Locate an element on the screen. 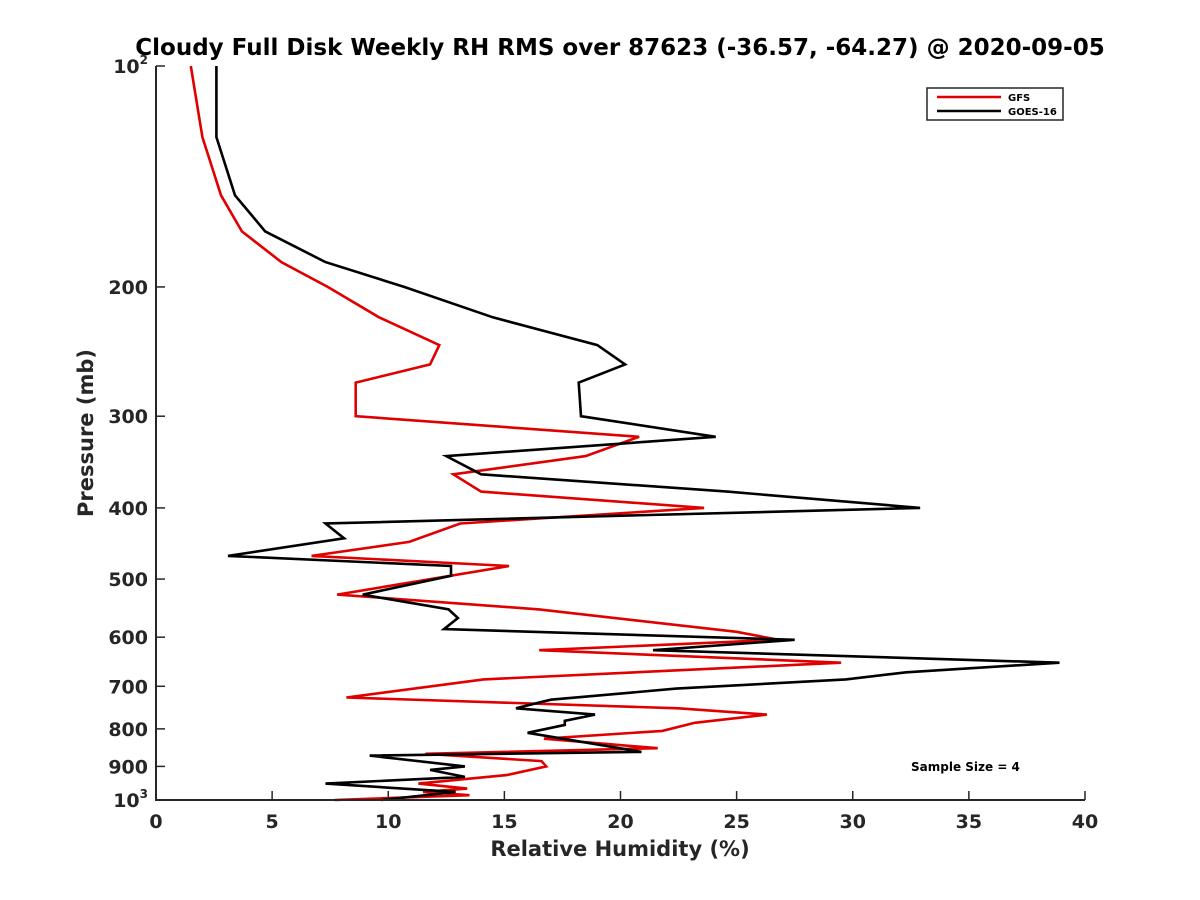 This screenshot has height=900, width=1200. x-tick-label: 35 is located at coordinates (969, 822).